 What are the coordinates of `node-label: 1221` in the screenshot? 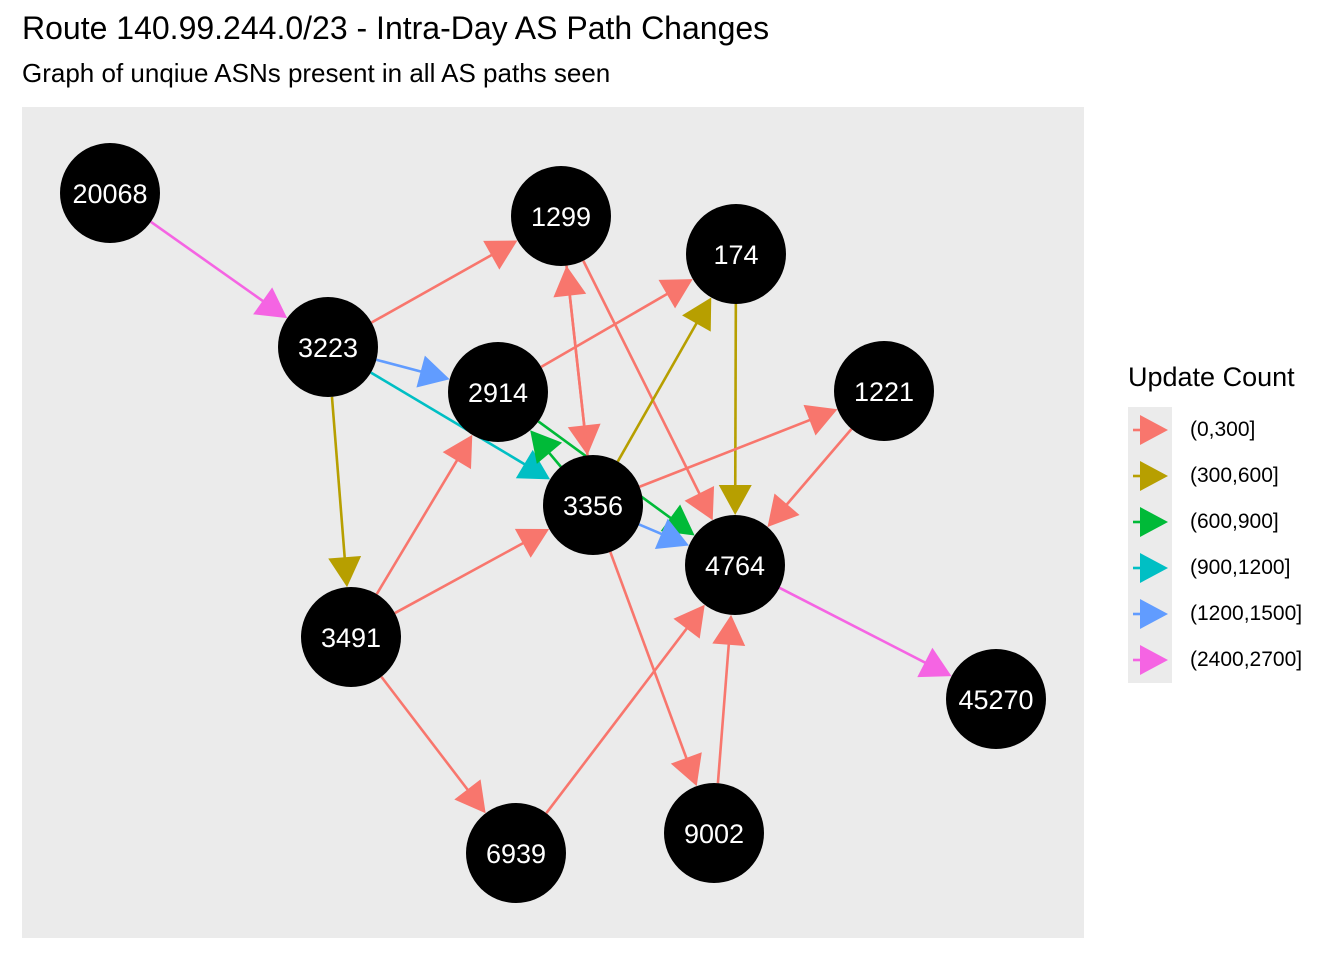 It's located at (884, 392).